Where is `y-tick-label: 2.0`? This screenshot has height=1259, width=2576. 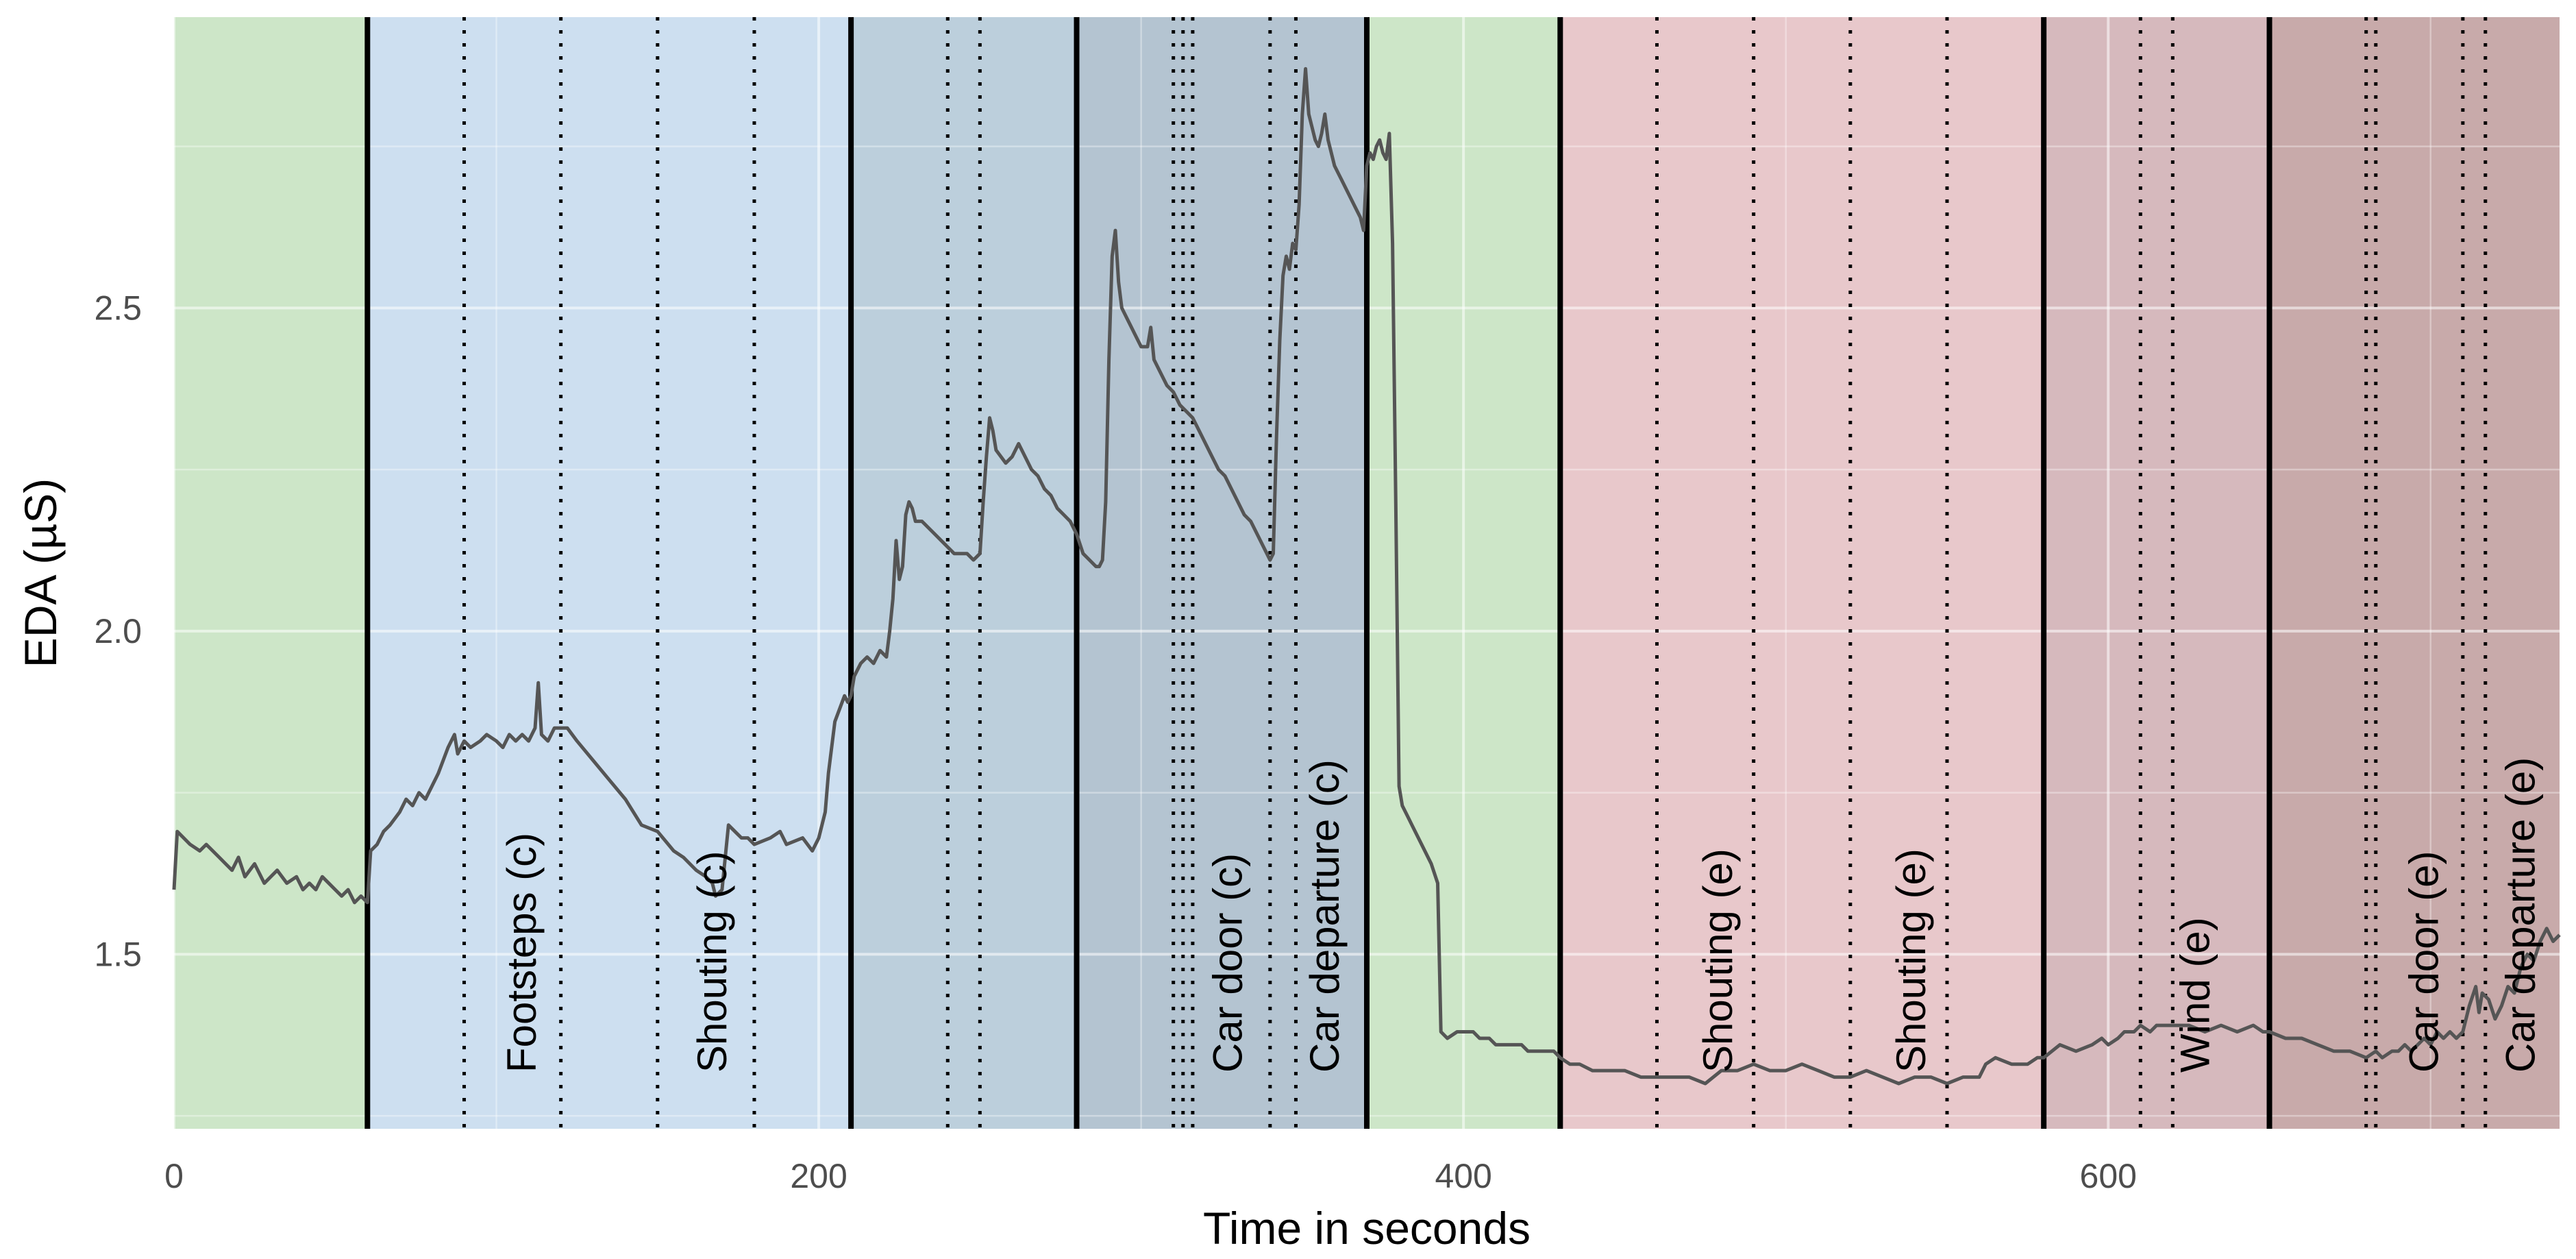 y-tick-label: 2.0 is located at coordinates (118, 631).